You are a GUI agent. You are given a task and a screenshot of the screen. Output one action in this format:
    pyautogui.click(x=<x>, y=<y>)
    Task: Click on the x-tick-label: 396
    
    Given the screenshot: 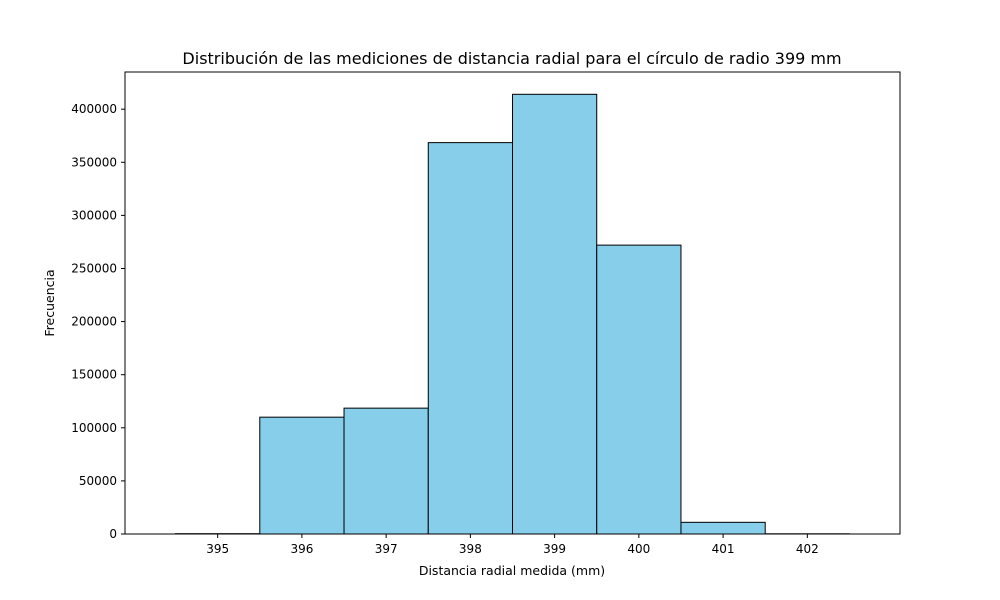 What is the action you would take?
    pyautogui.click(x=301, y=549)
    